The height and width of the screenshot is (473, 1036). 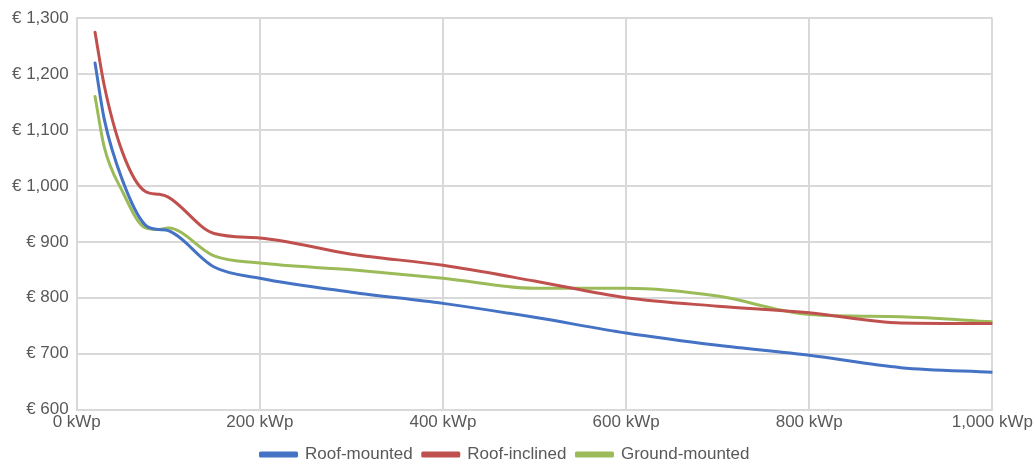 I want to click on x-tick-label: 200 kWp, so click(x=260, y=422).